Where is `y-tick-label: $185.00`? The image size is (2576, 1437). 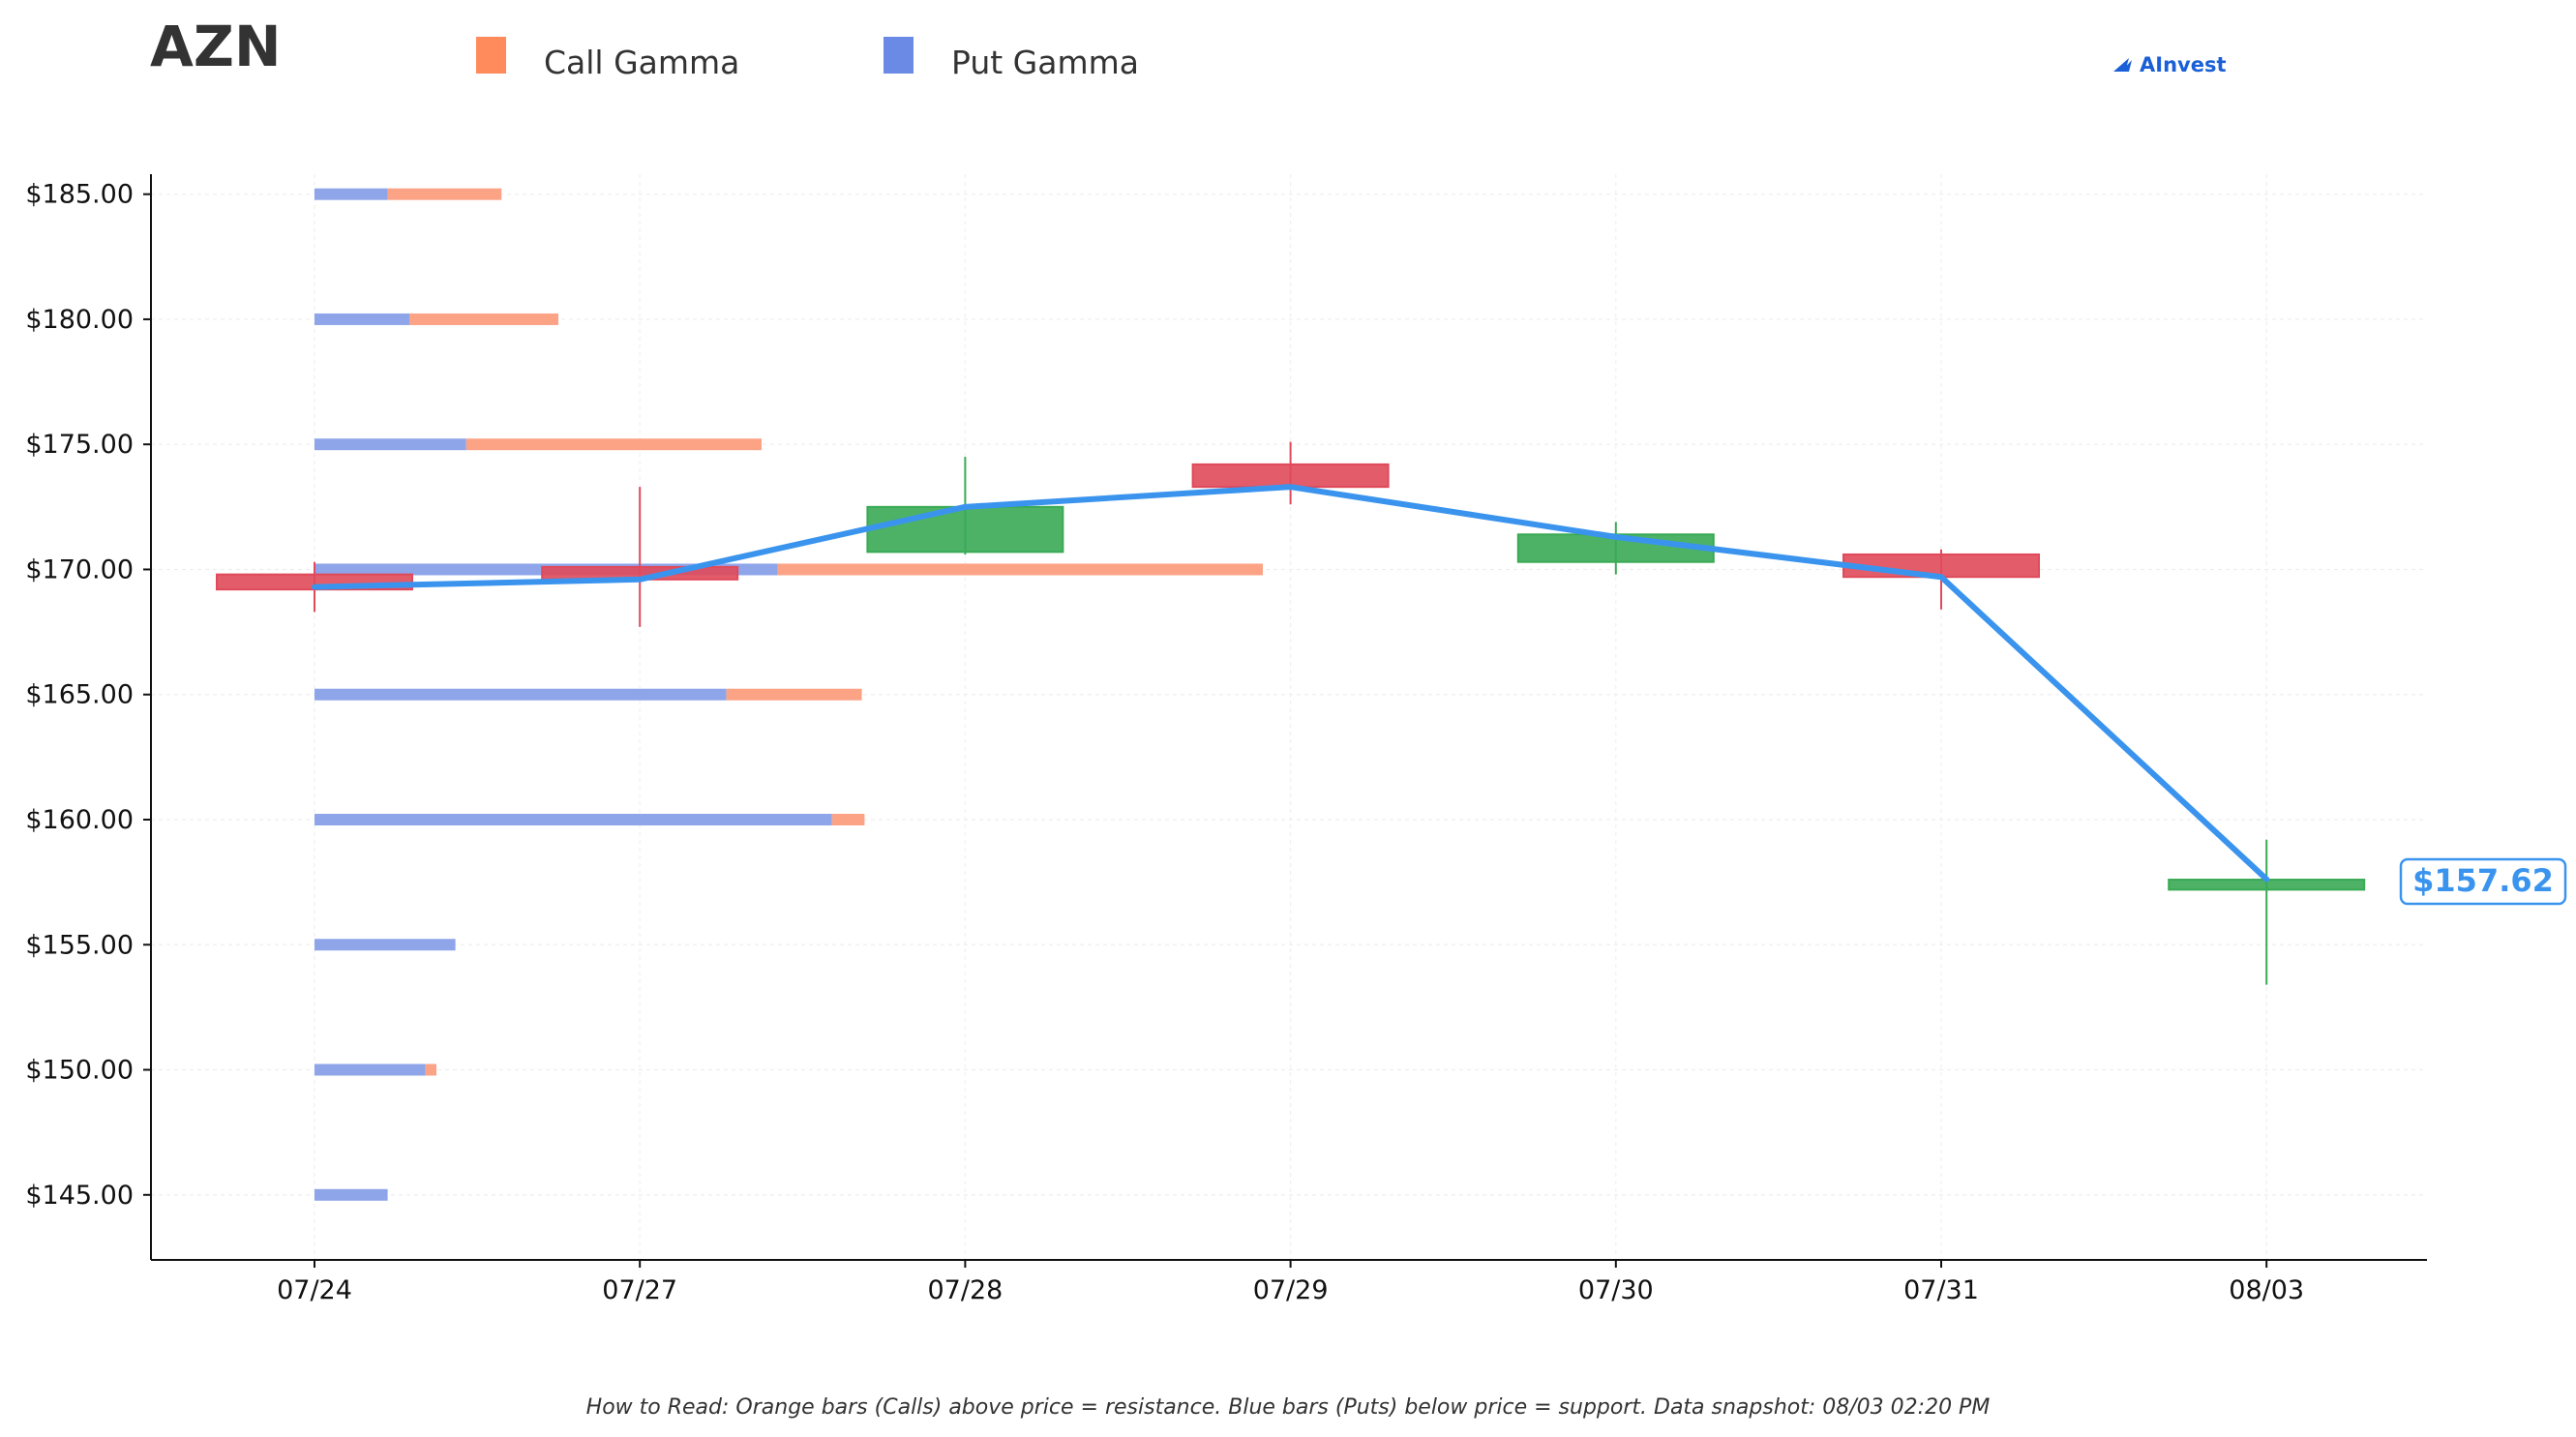
y-tick-label: $185.00 is located at coordinates (79, 195).